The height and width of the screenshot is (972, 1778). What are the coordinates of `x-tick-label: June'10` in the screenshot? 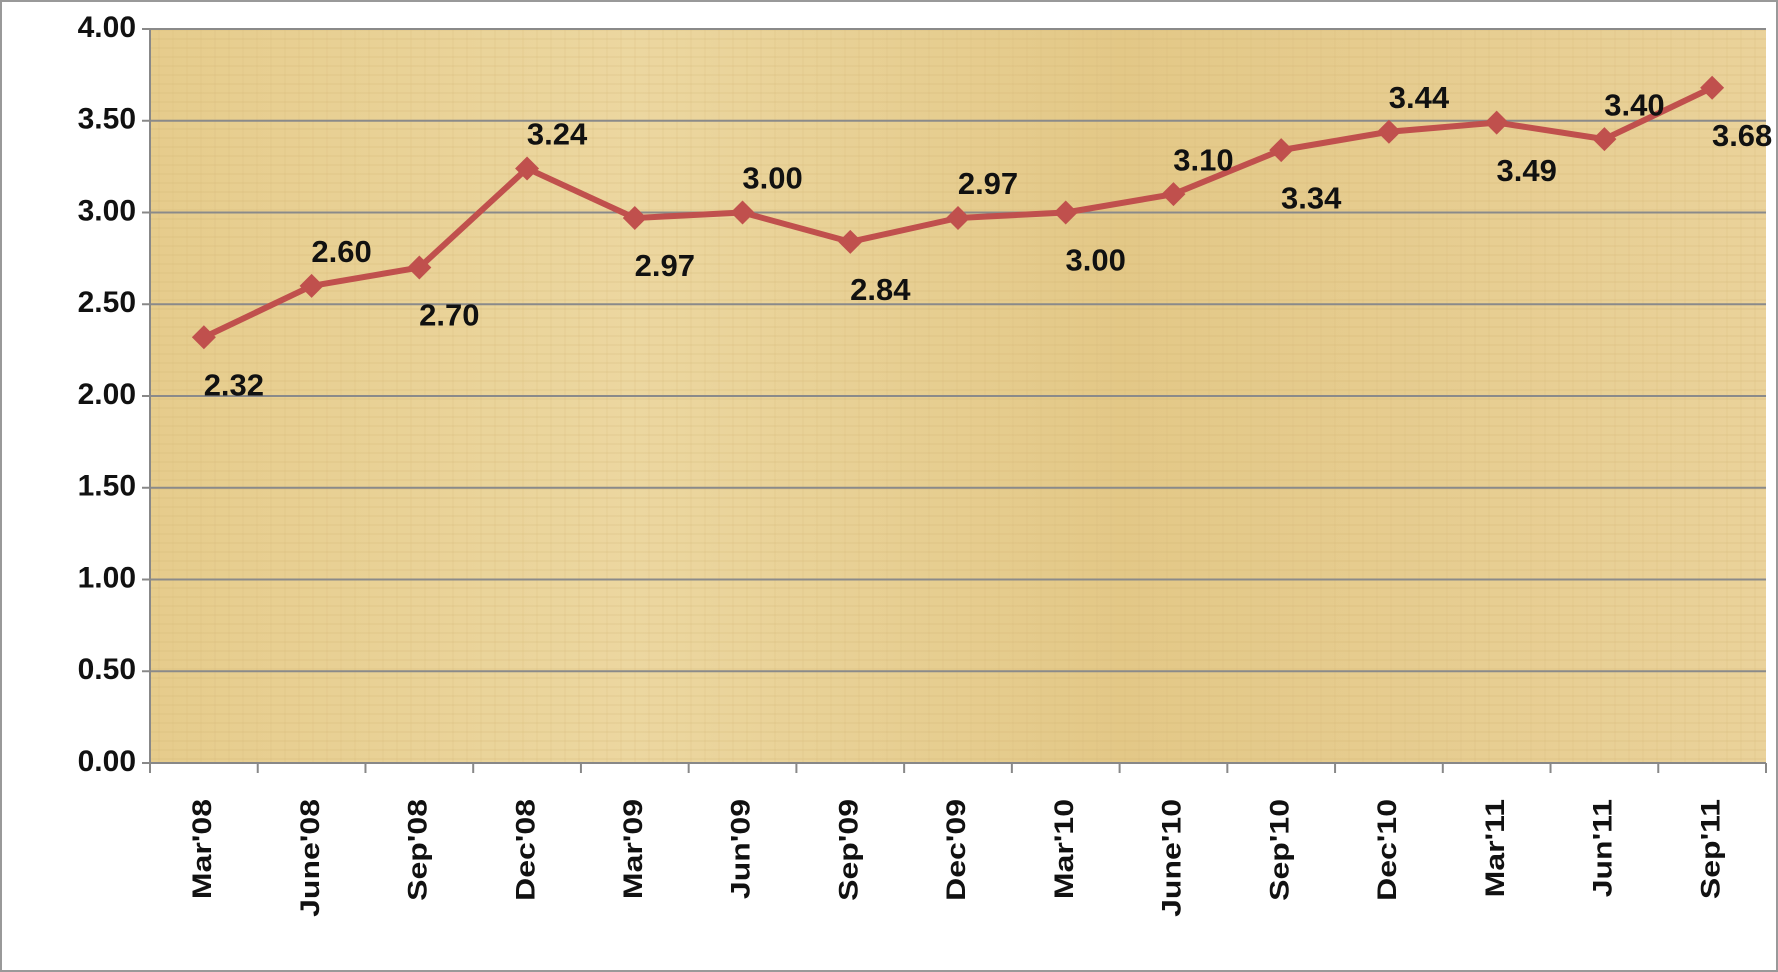 It's located at (1172, 858).